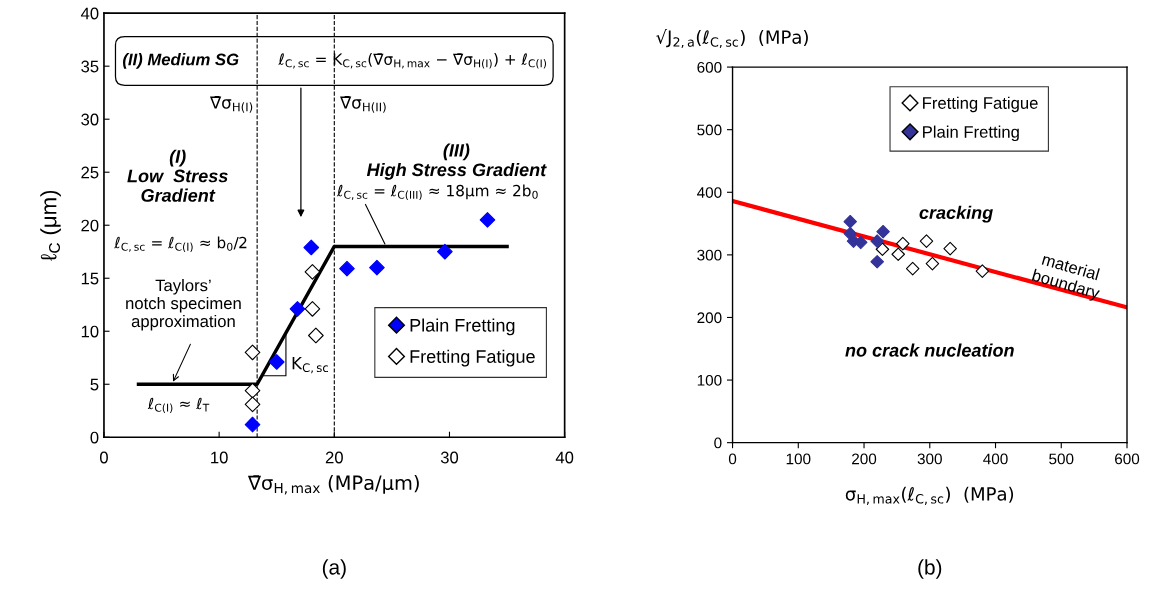 This screenshot has height=599, width=1150. What do you see at coordinates (334, 457) in the screenshot?
I see `x-tick-label: 20` at bounding box center [334, 457].